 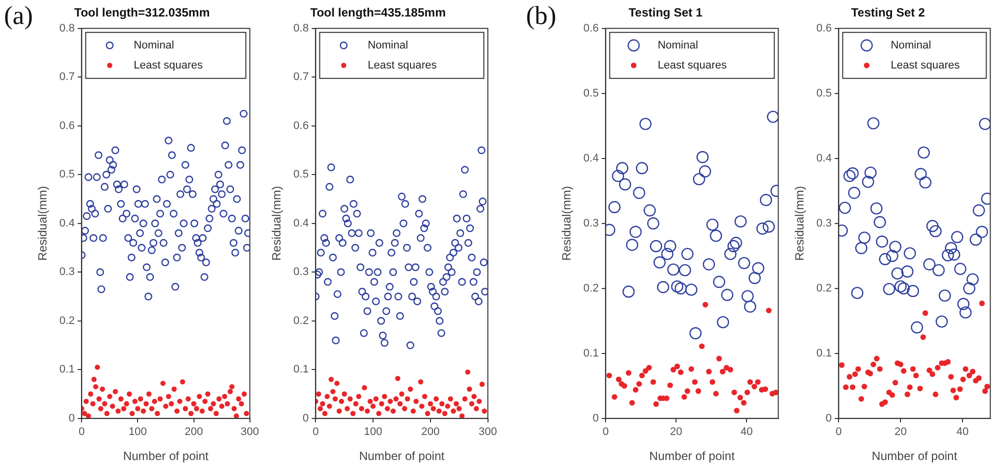 I want to click on x-axis-title: Number of point, so click(x=915, y=456).